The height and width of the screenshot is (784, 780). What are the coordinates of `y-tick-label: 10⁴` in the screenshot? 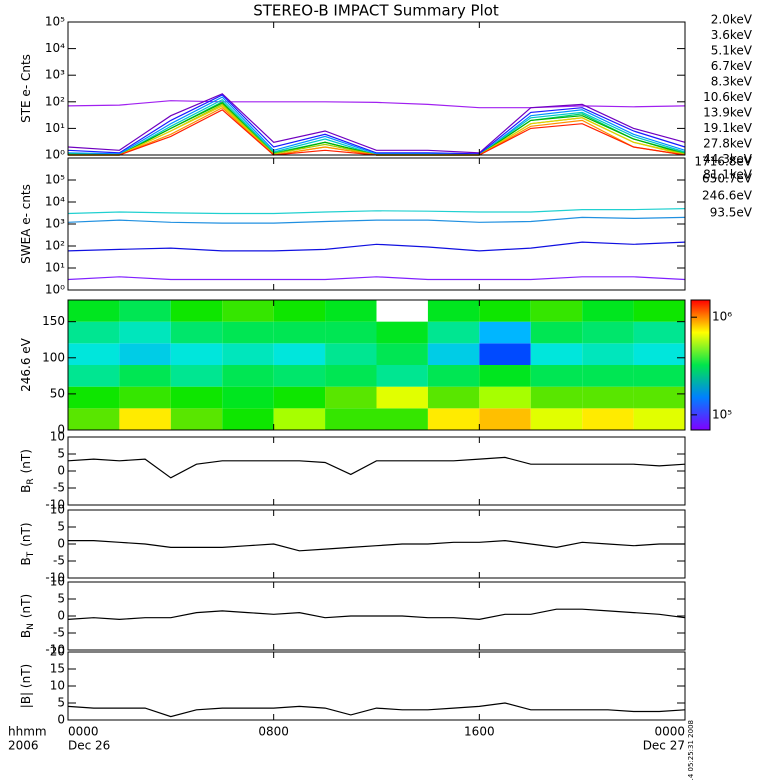 It's located at (55, 202).